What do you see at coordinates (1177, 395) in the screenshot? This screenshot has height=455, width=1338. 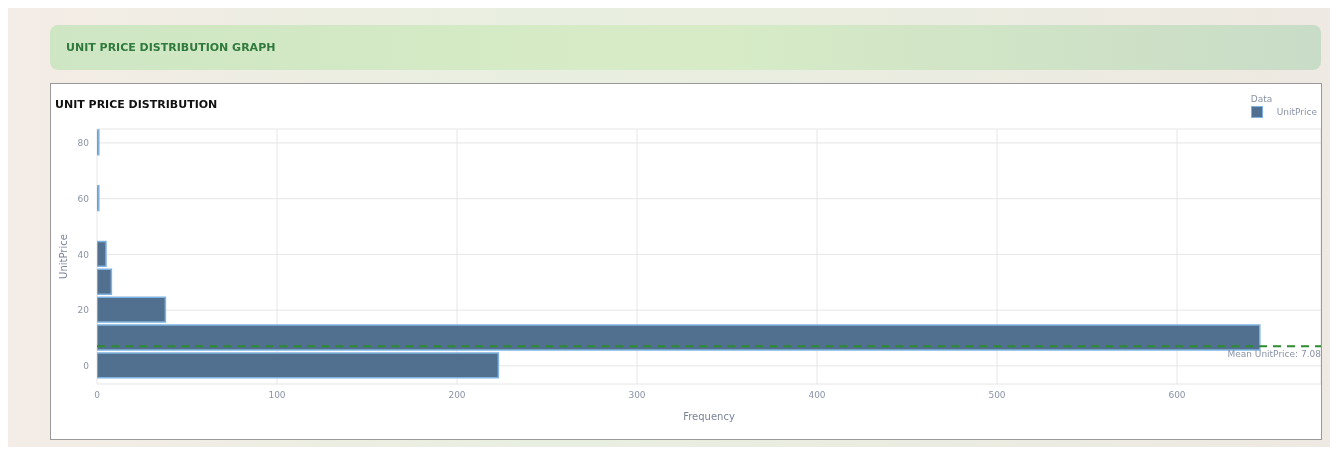 I see `x-tick-label: 600` at bounding box center [1177, 395].